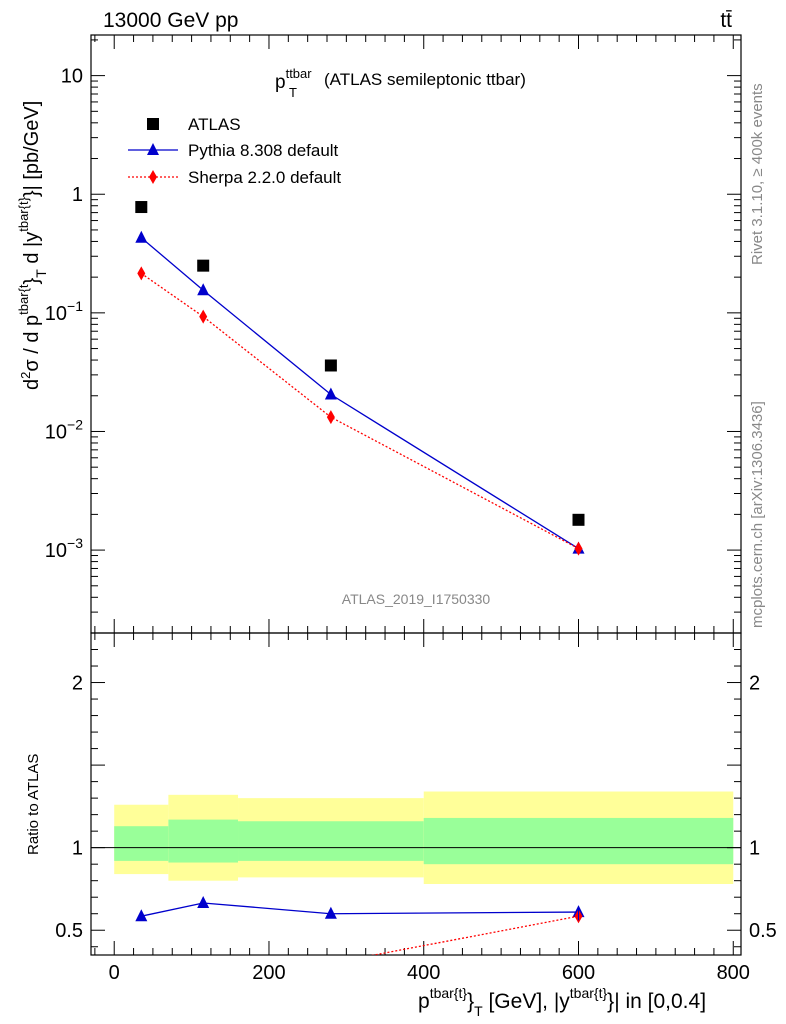 The height and width of the screenshot is (1024, 786). I want to click on x-axis-label: ptbar{t}}T [GeV], |ytbar{t}}| in [0,0.4], so click(562, 1002).